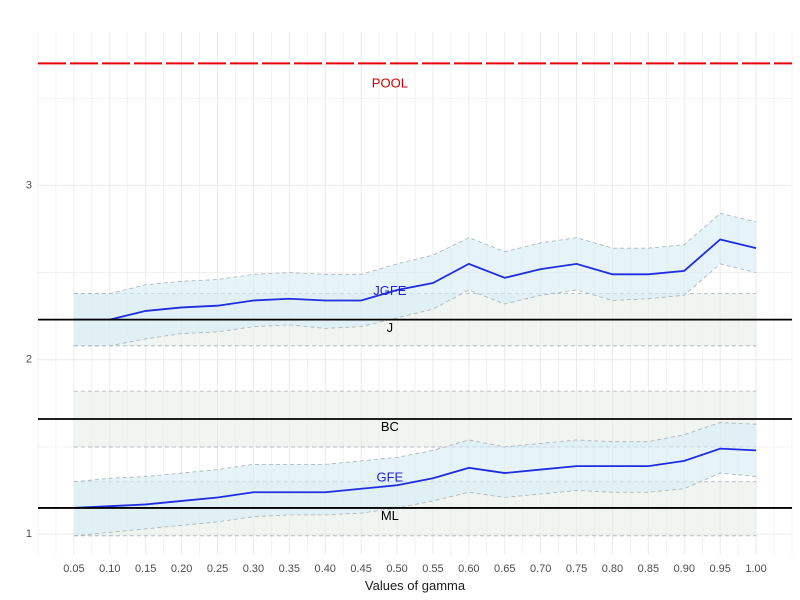  Describe the element at coordinates (109, 569) in the screenshot. I see `x-tick-label: 0.10` at that location.